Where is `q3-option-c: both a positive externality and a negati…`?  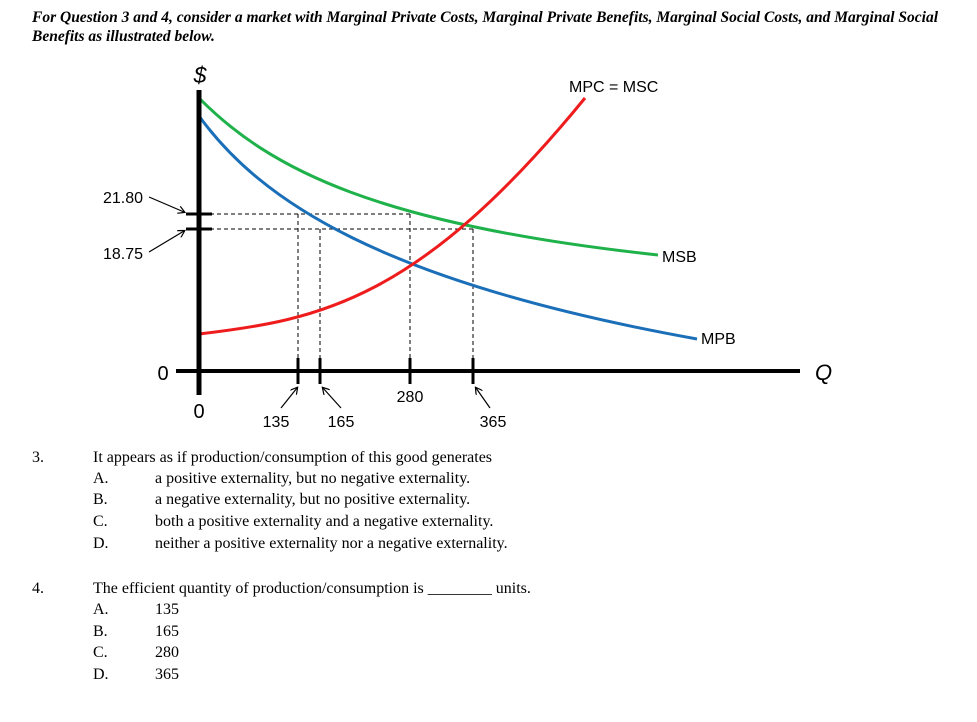 q3-option-c: both a positive externality and a negati… is located at coordinates (324, 521).